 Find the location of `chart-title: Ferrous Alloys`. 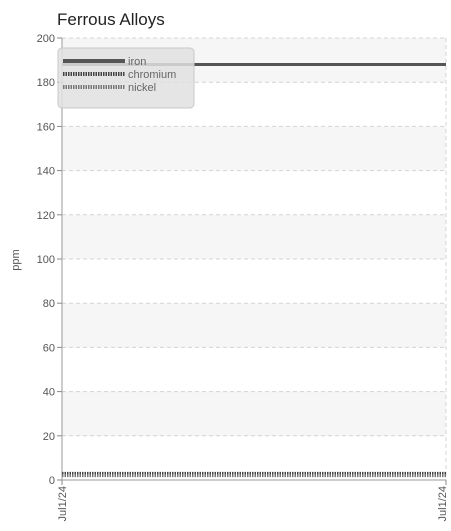

chart-title: Ferrous Alloys is located at coordinates (111, 19).